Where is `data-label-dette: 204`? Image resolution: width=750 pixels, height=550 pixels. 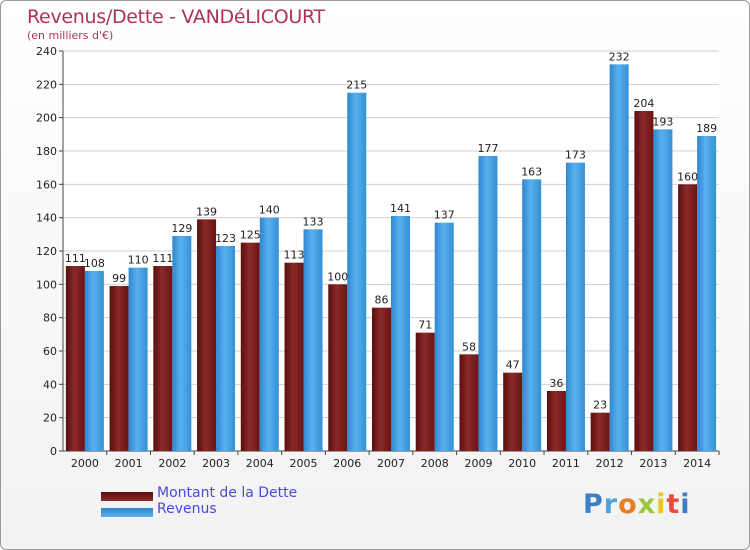 data-label-dette: 204 is located at coordinates (643, 103).